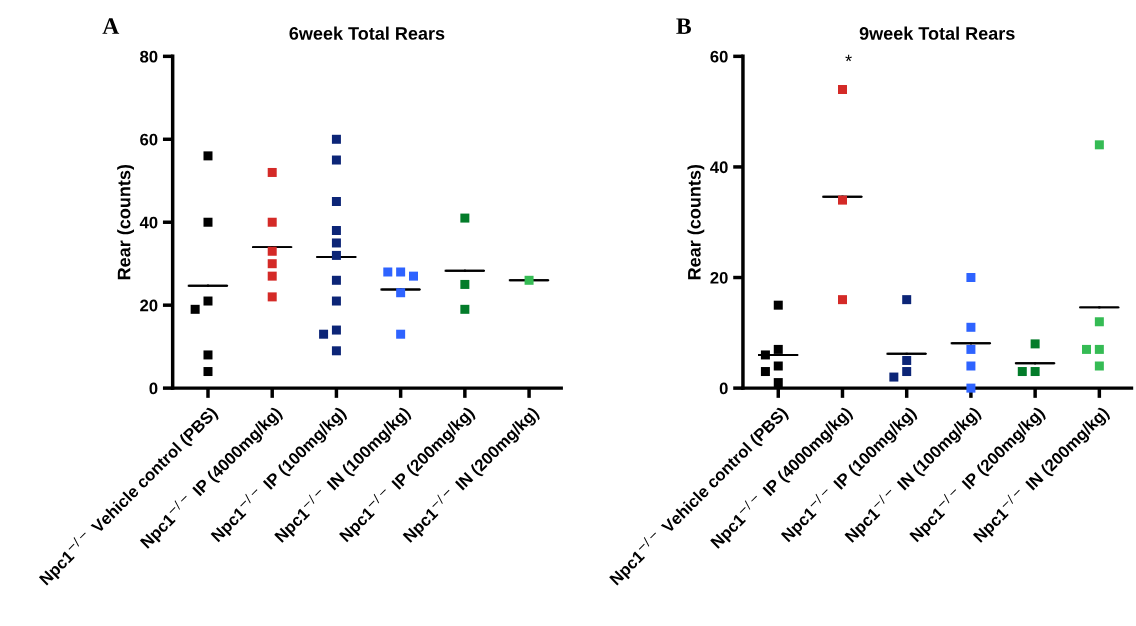  What do you see at coordinates (149, 56) in the screenshot?
I see `y-tick-label: 80` at bounding box center [149, 56].